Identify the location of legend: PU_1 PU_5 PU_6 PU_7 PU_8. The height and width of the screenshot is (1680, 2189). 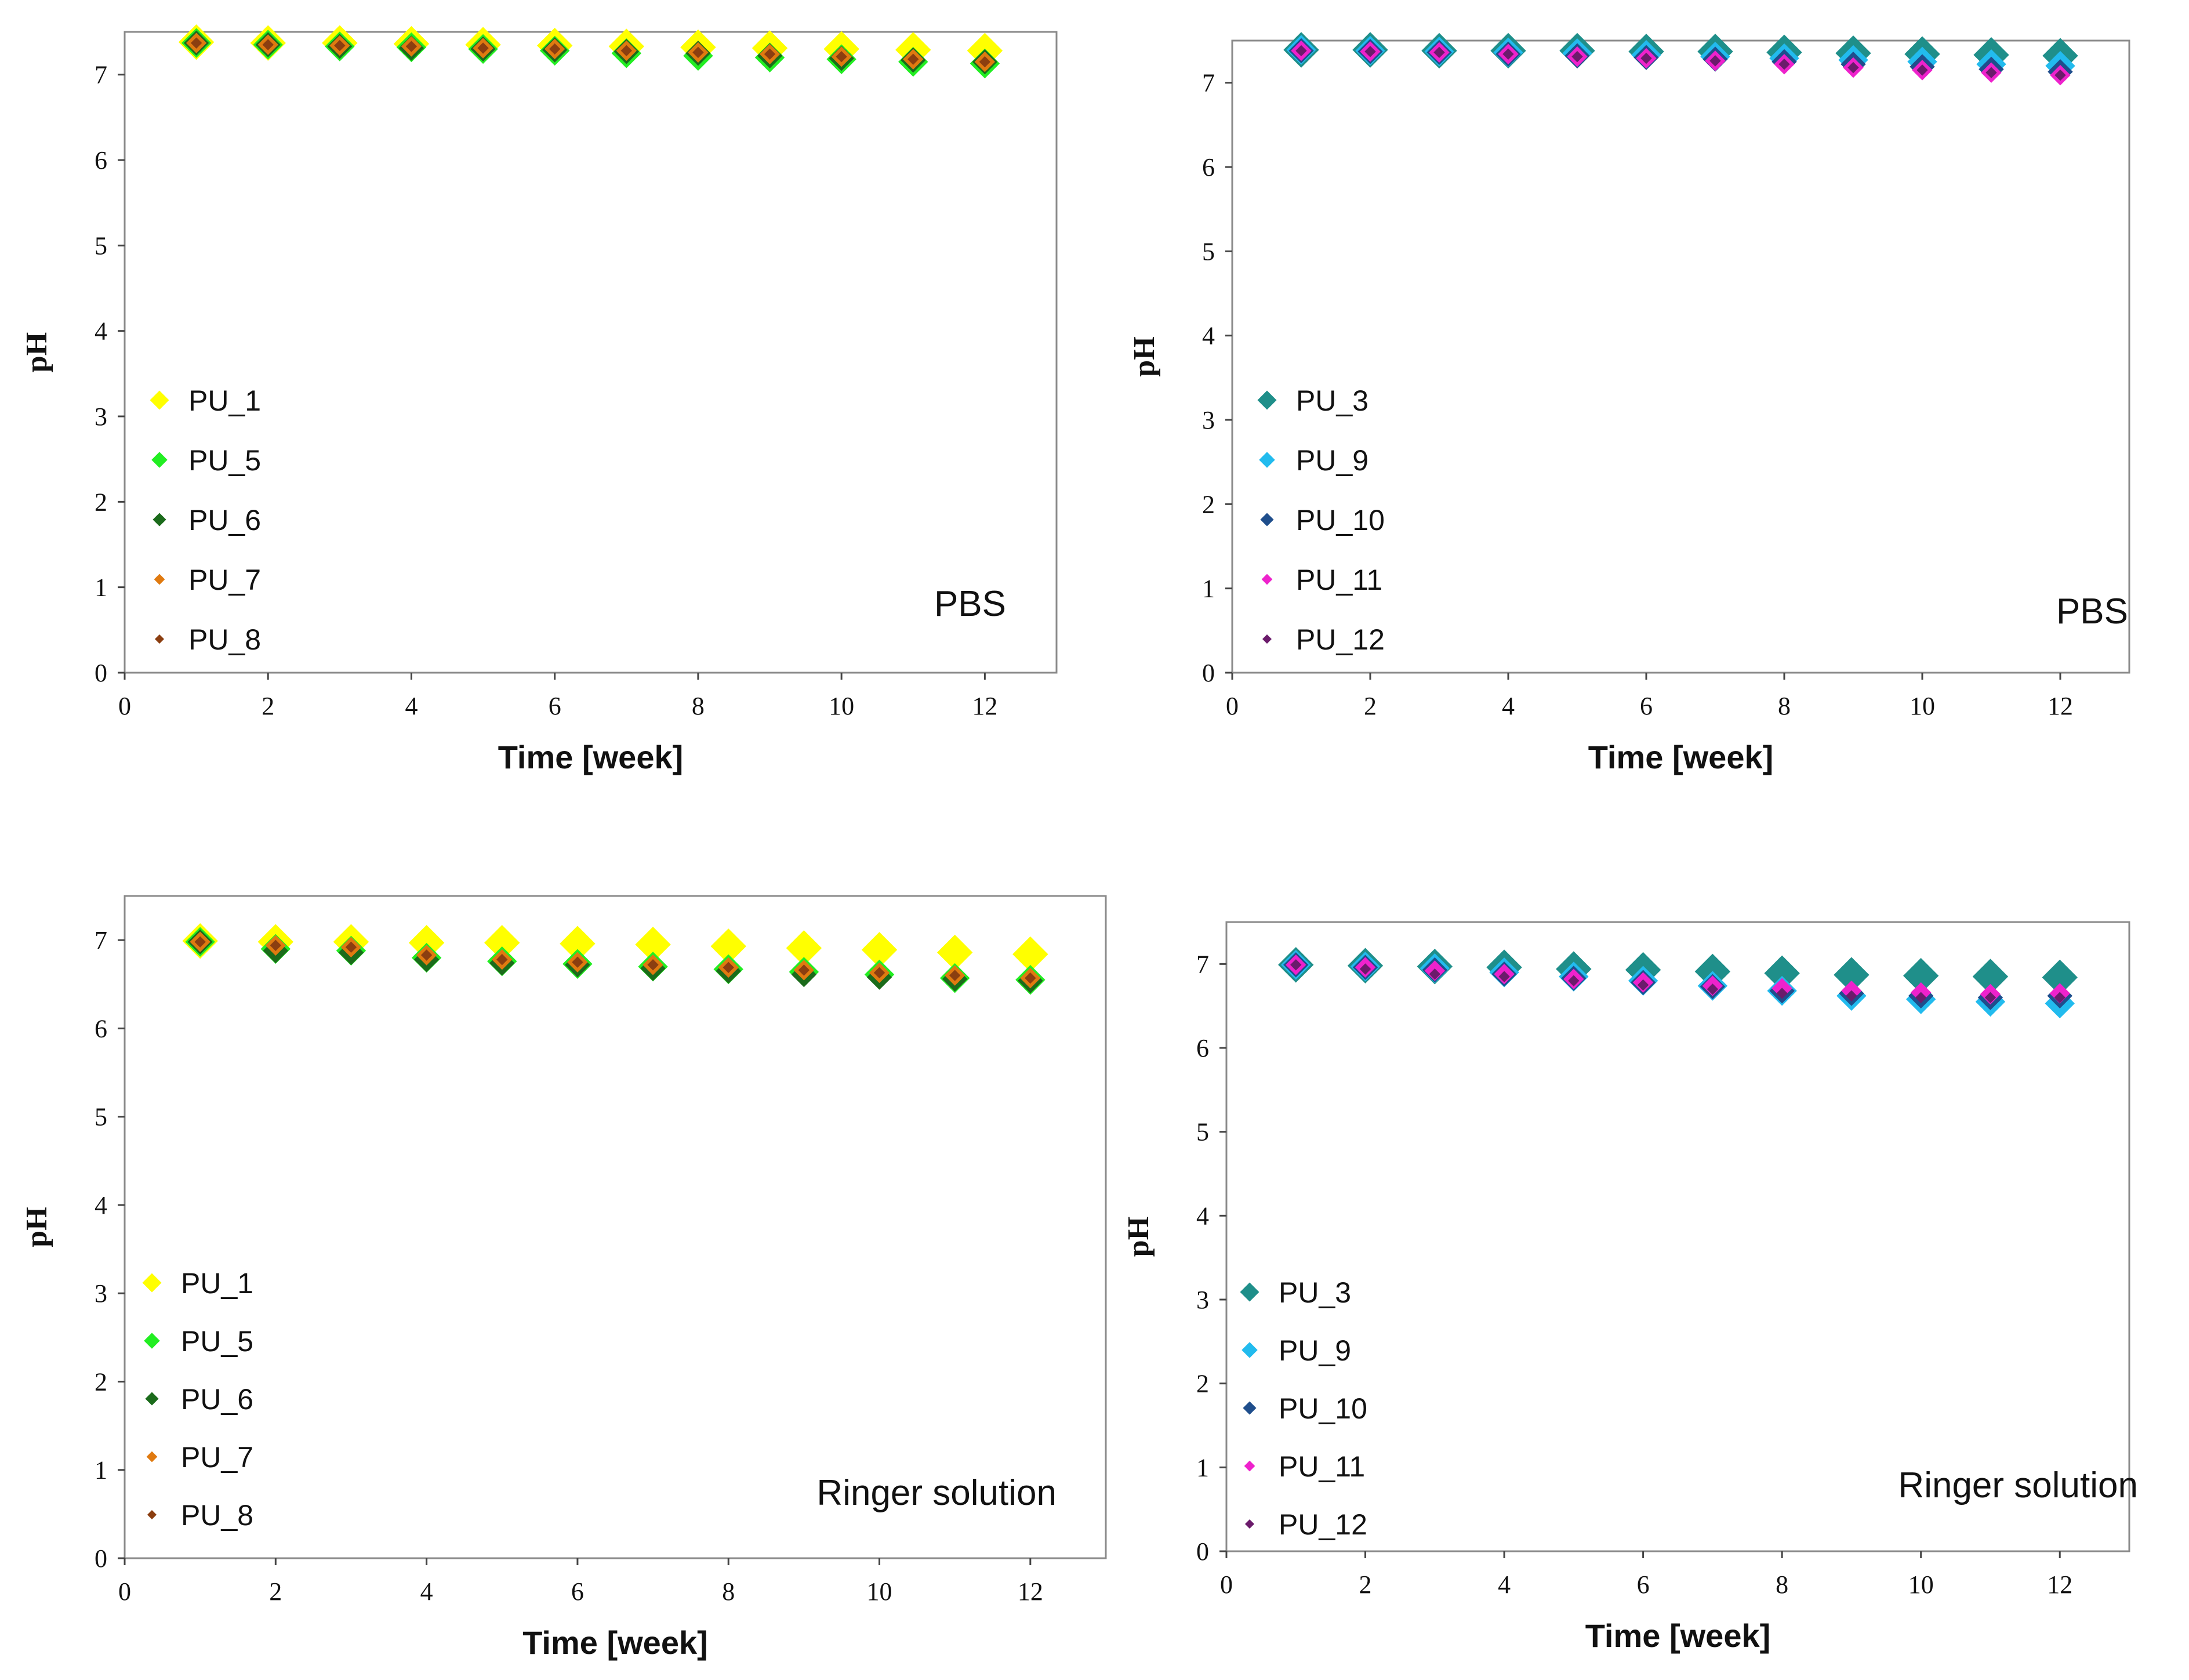
(198, 1399).